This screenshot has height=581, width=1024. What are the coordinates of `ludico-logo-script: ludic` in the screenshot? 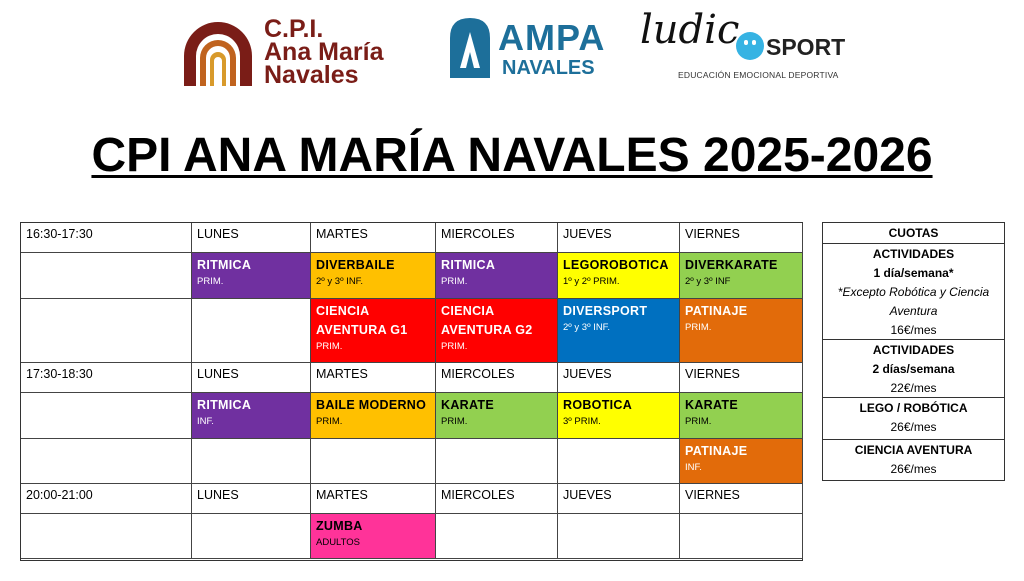 It's located at (690, 30).